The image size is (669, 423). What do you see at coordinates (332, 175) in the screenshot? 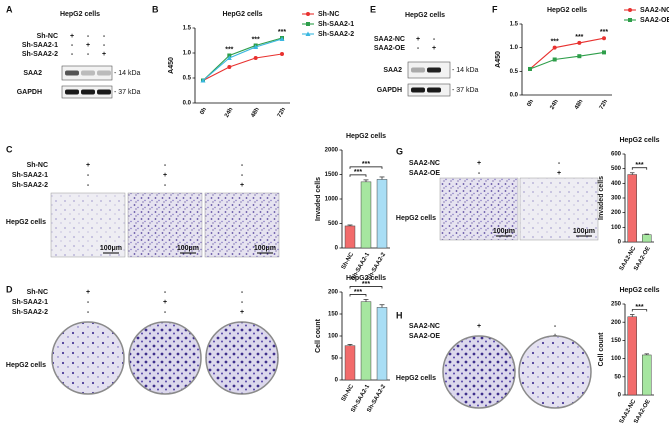
I see `y-tick-label: 1500` at bounding box center [332, 175].